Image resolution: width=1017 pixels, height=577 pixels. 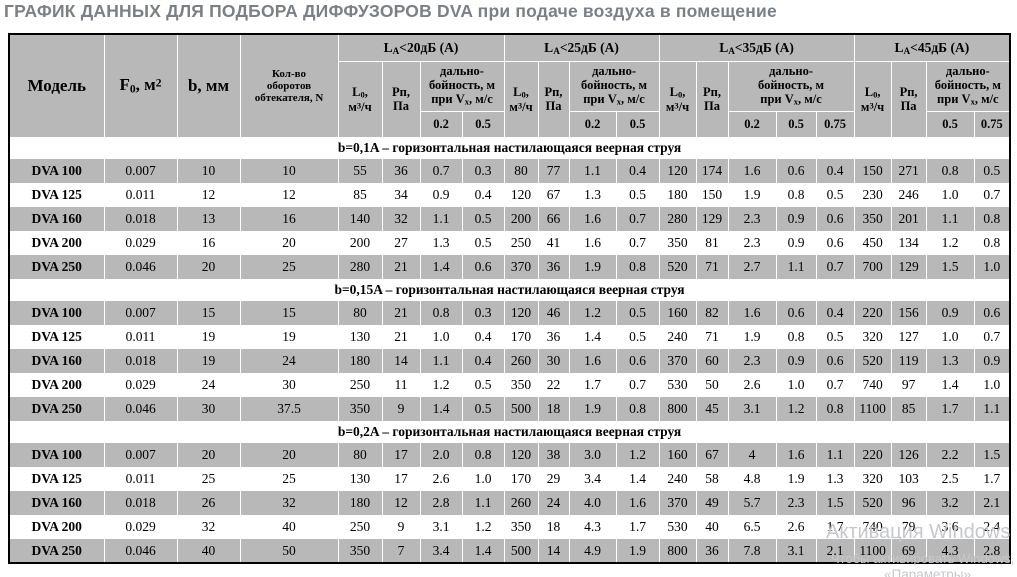 I want to click on value-cell: 0.029, so click(x=140, y=385).